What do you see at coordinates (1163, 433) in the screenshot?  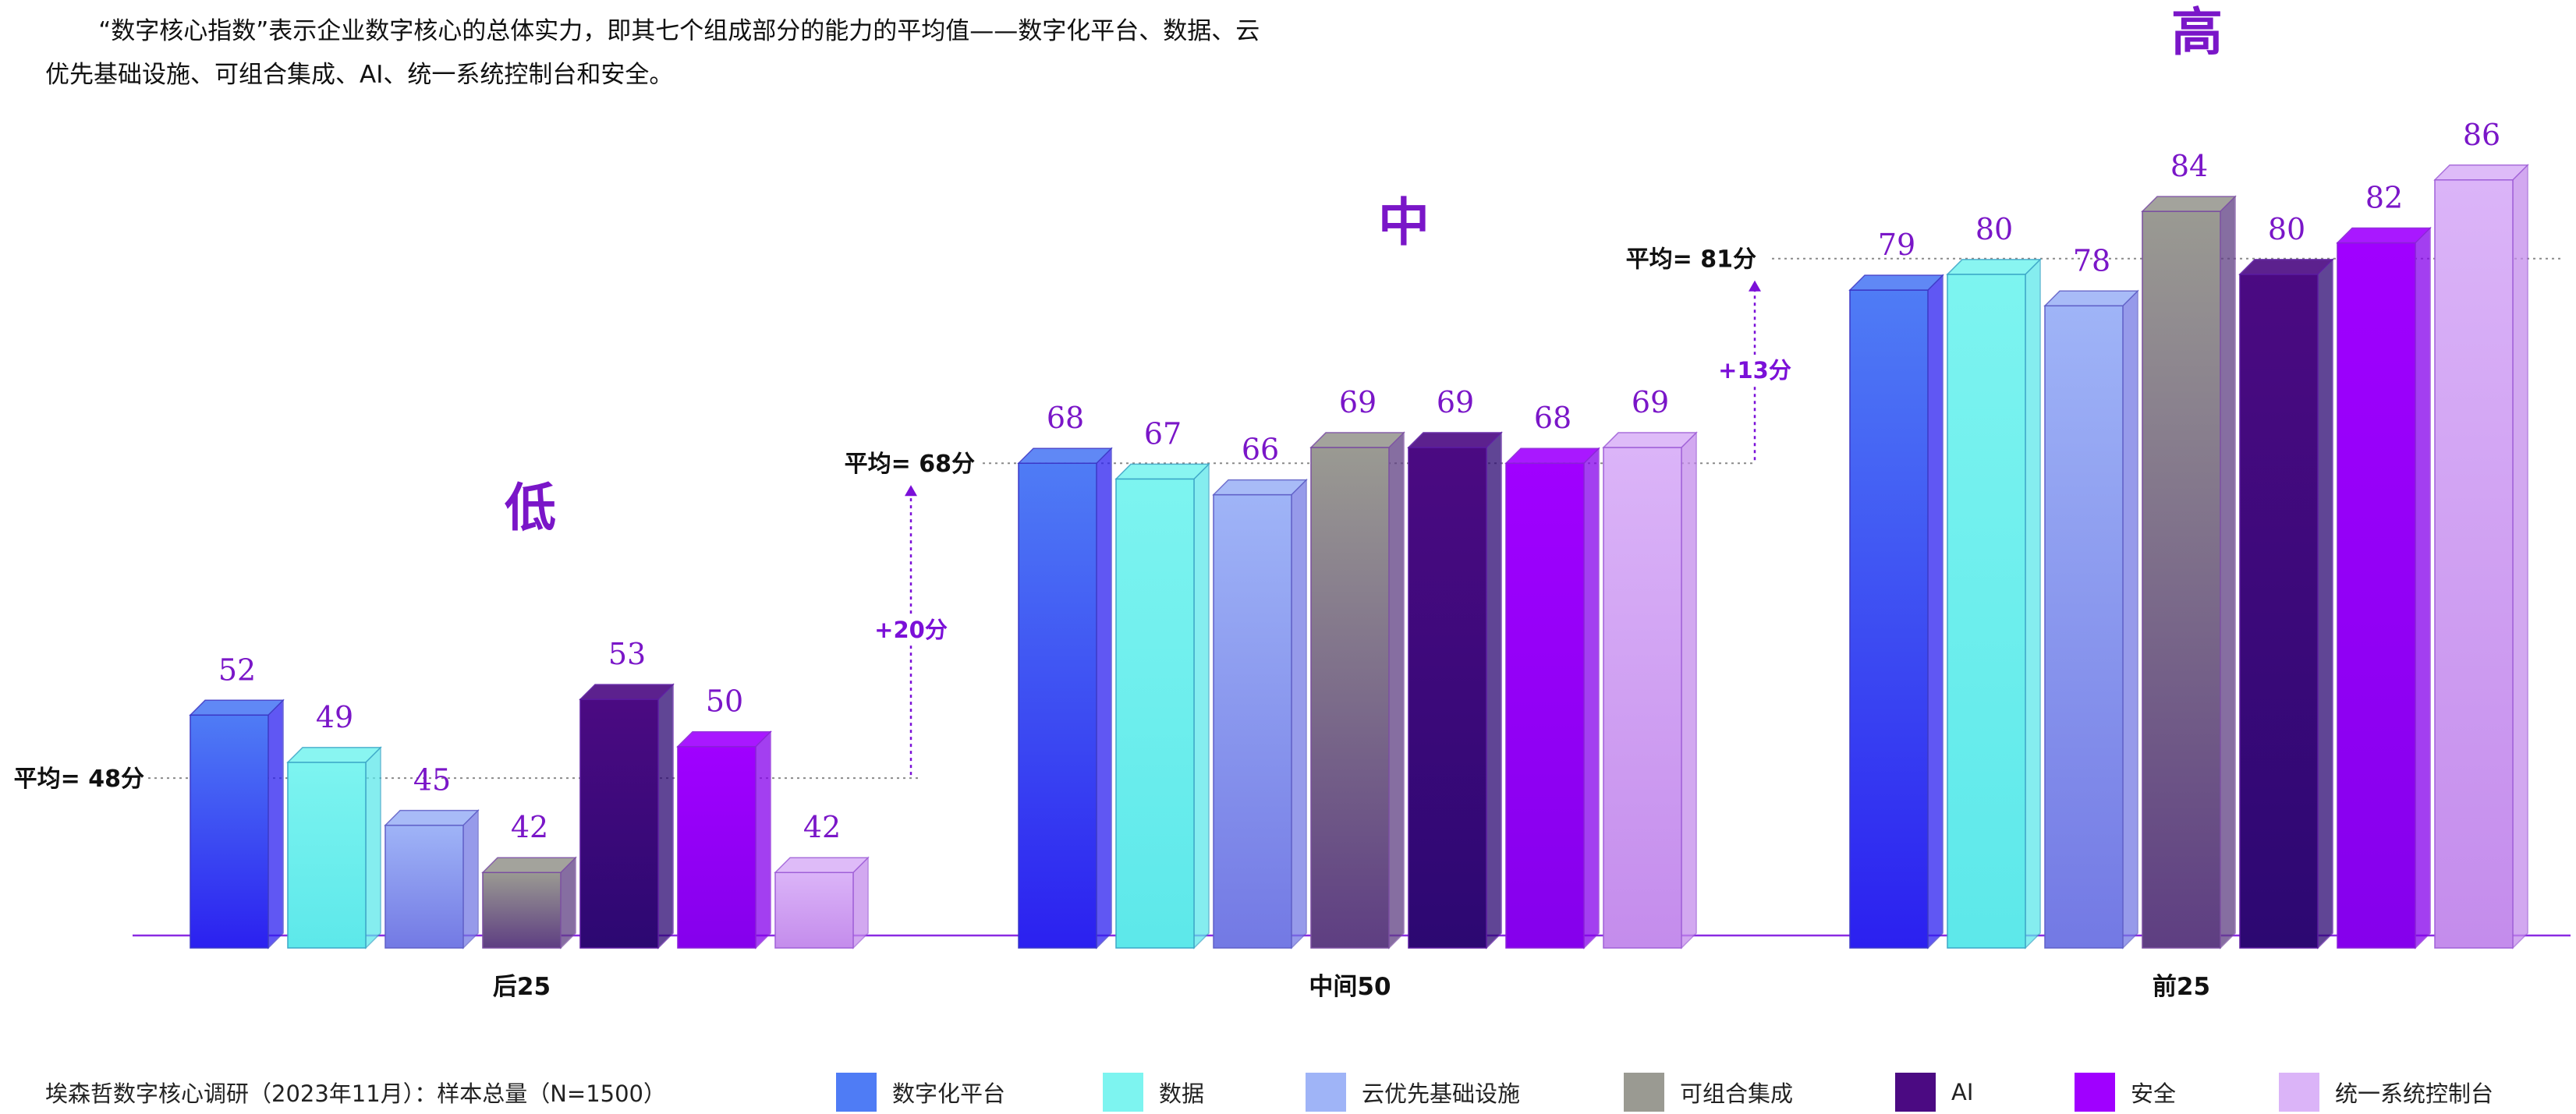 I see `bar-value-label: 67` at bounding box center [1163, 433].